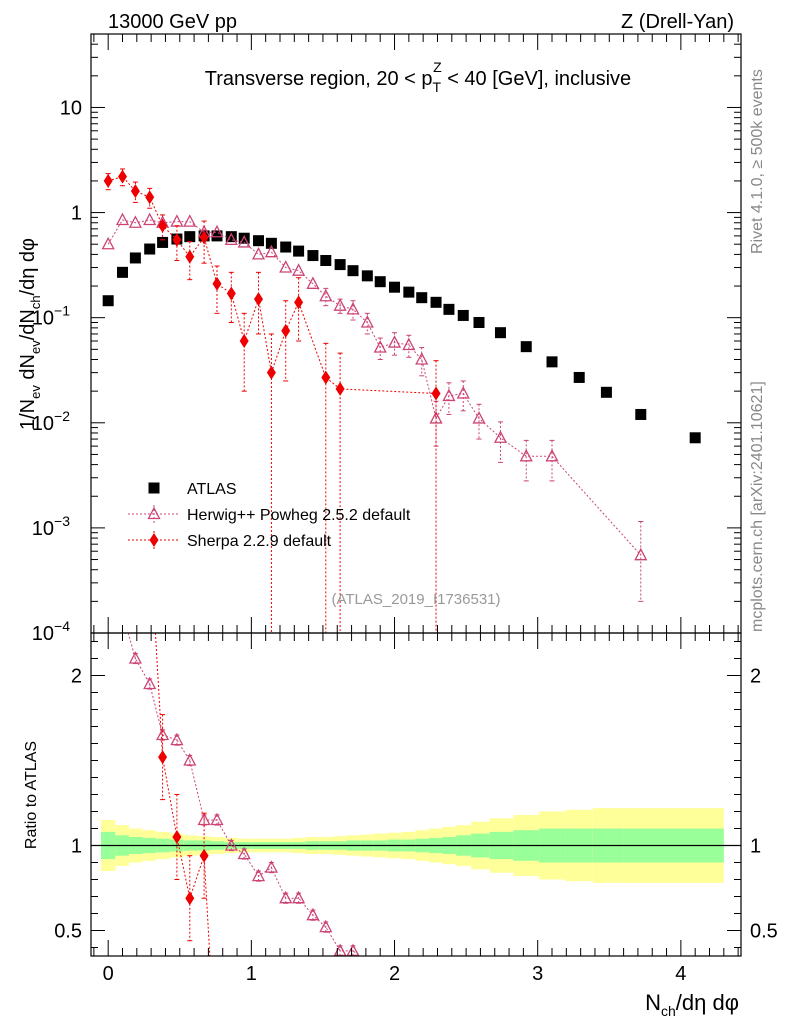 The image size is (786, 1024). What do you see at coordinates (757, 506) in the screenshot?
I see `mcplots-label: mcplots.cern.ch [arXiv:2401.10621]` at bounding box center [757, 506].